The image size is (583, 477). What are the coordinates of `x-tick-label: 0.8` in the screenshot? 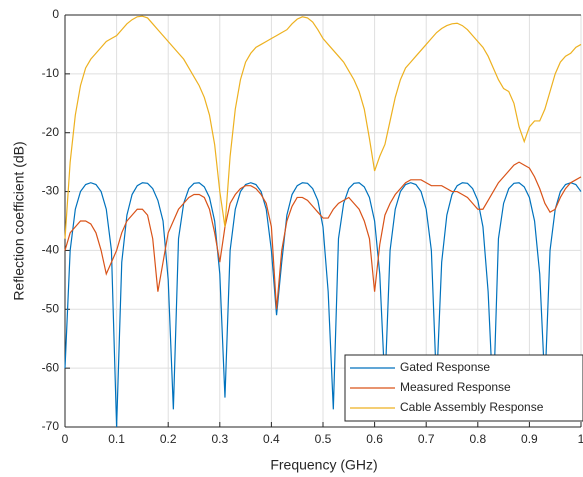 It's located at (477, 439).